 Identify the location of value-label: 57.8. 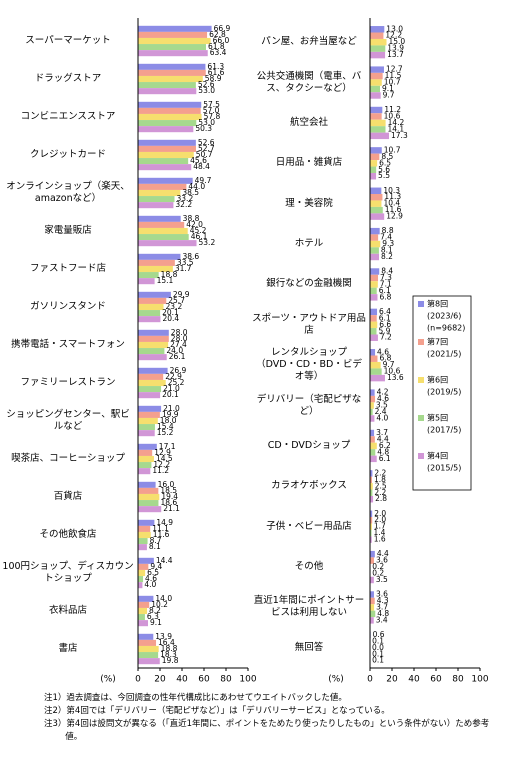
(212, 116).